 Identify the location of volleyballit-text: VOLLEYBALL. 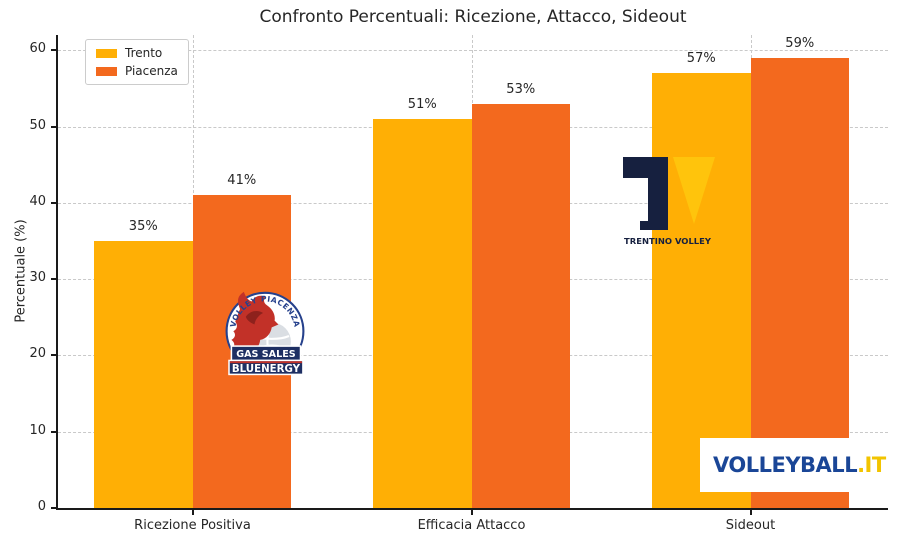
(785, 465).